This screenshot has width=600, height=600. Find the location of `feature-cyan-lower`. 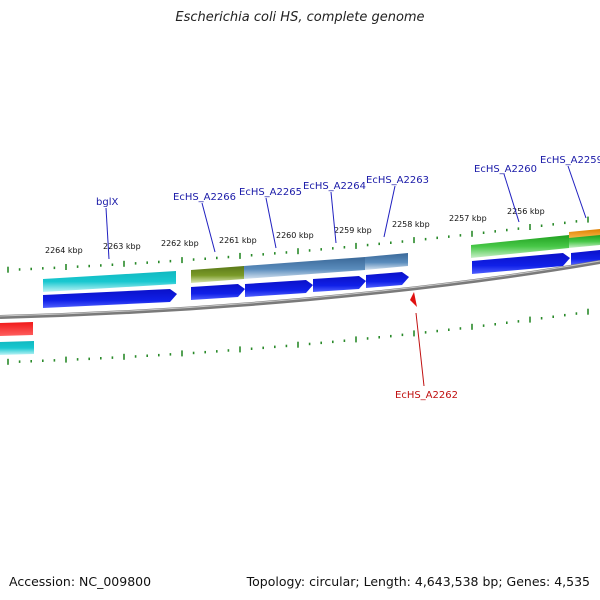

feature-cyan-lower is located at coordinates (17, 348).